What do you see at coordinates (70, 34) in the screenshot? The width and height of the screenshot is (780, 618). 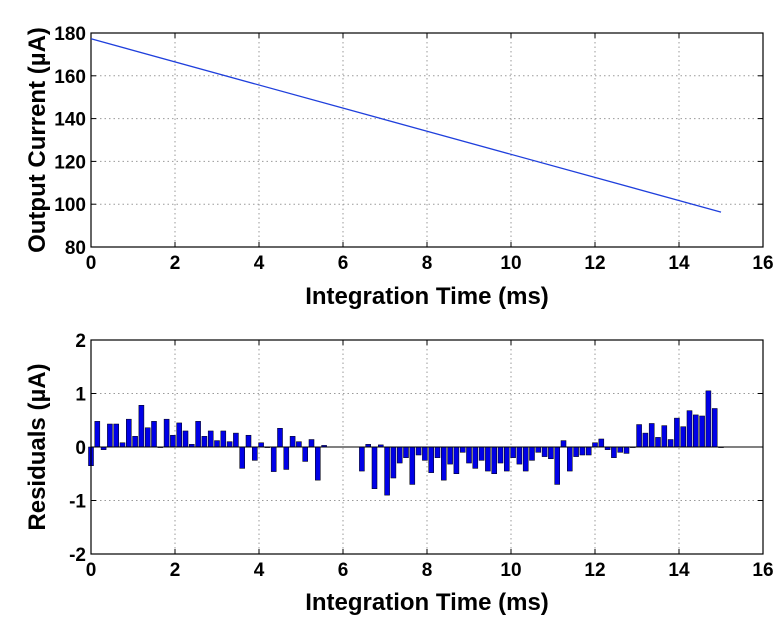 I see `y-tick-label: 180` at bounding box center [70, 34].